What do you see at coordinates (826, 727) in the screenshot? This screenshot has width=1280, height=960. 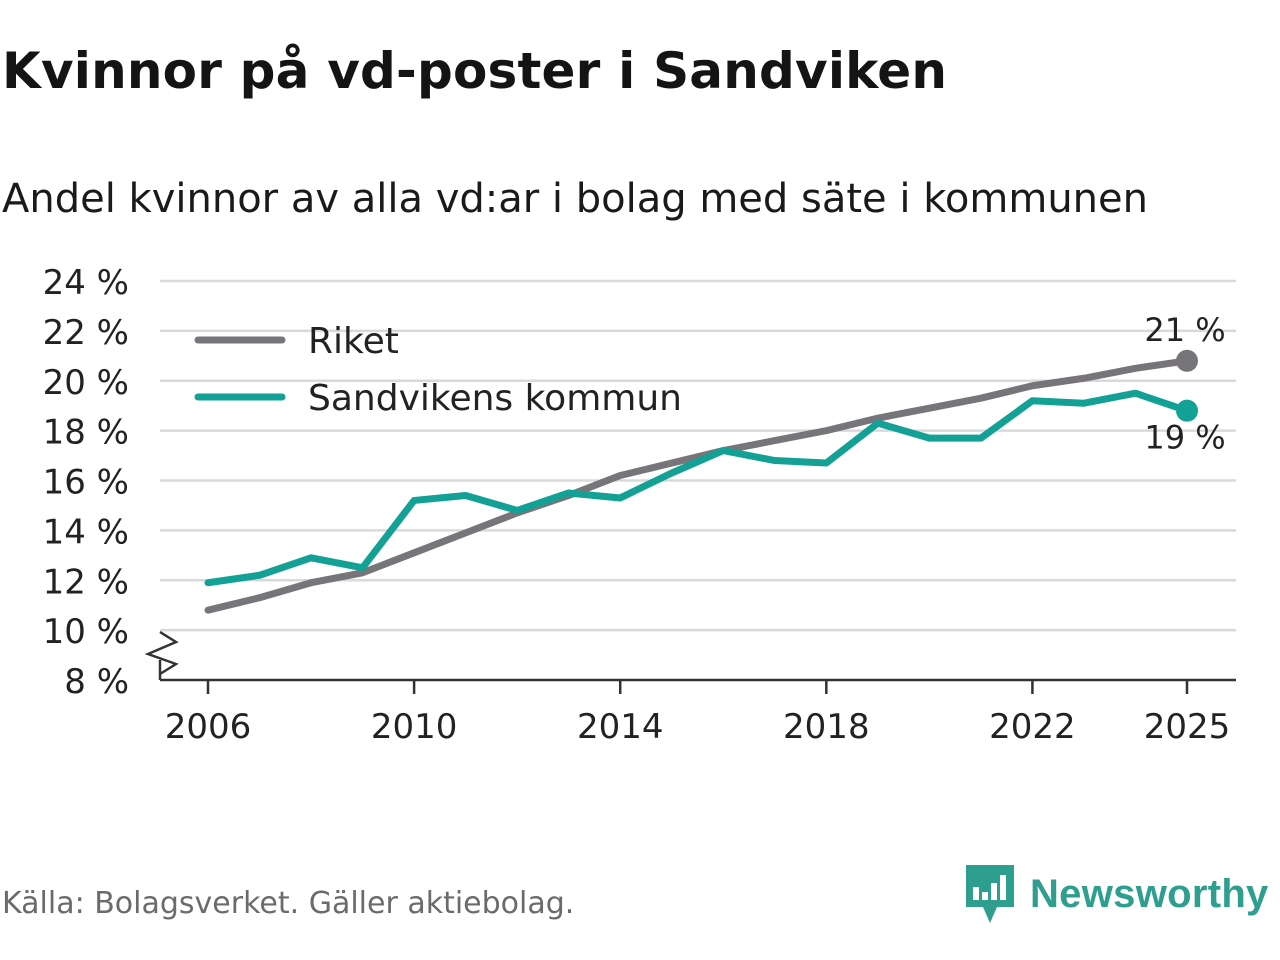 I see `x-tick-label: 2018` at bounding box center [826, 727].